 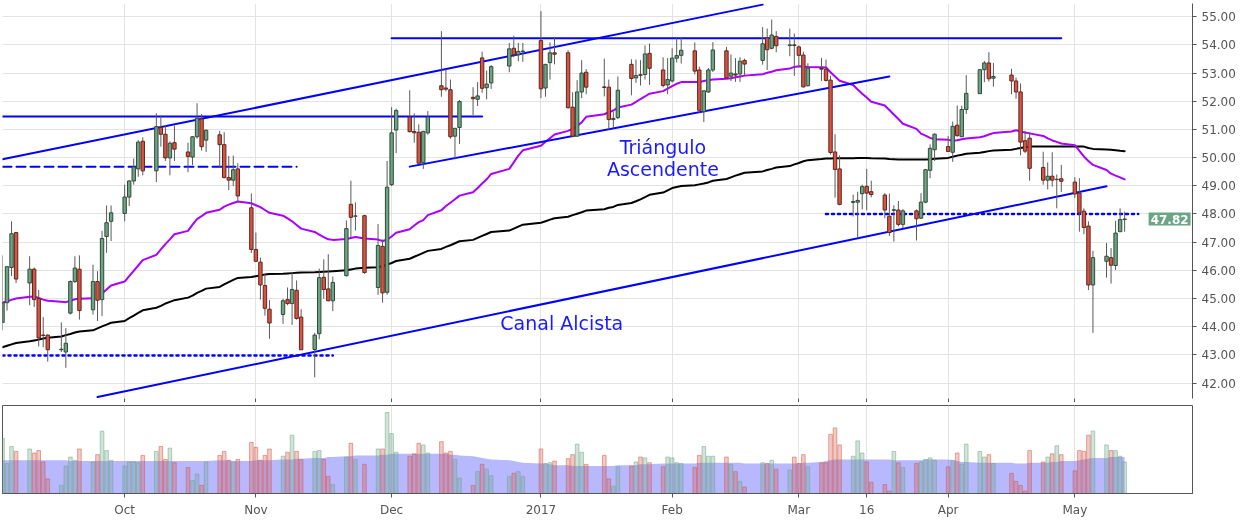 What do you see at coordinates (256, 509) in the screenshot?
I see `x-tick-label: Nov` at bounding box center [256, 509].